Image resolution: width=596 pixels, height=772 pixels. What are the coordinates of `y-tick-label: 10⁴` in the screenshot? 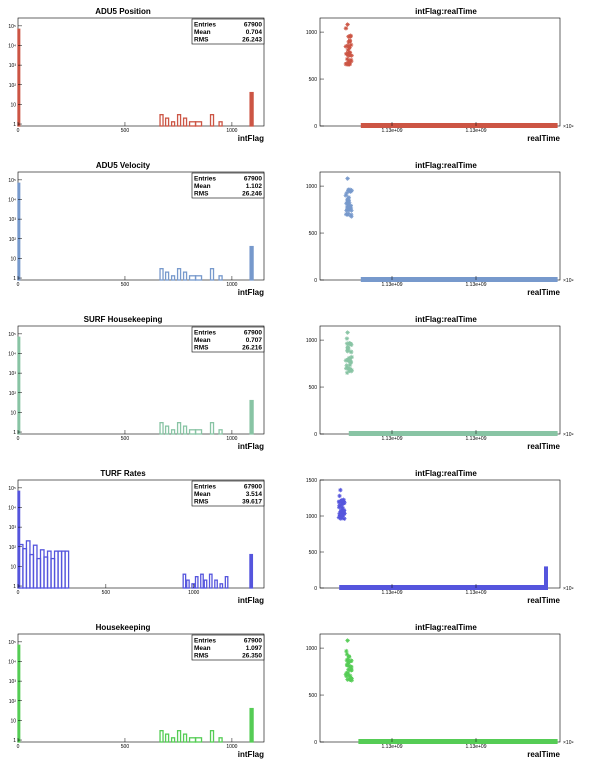 It's located at (12, 46).